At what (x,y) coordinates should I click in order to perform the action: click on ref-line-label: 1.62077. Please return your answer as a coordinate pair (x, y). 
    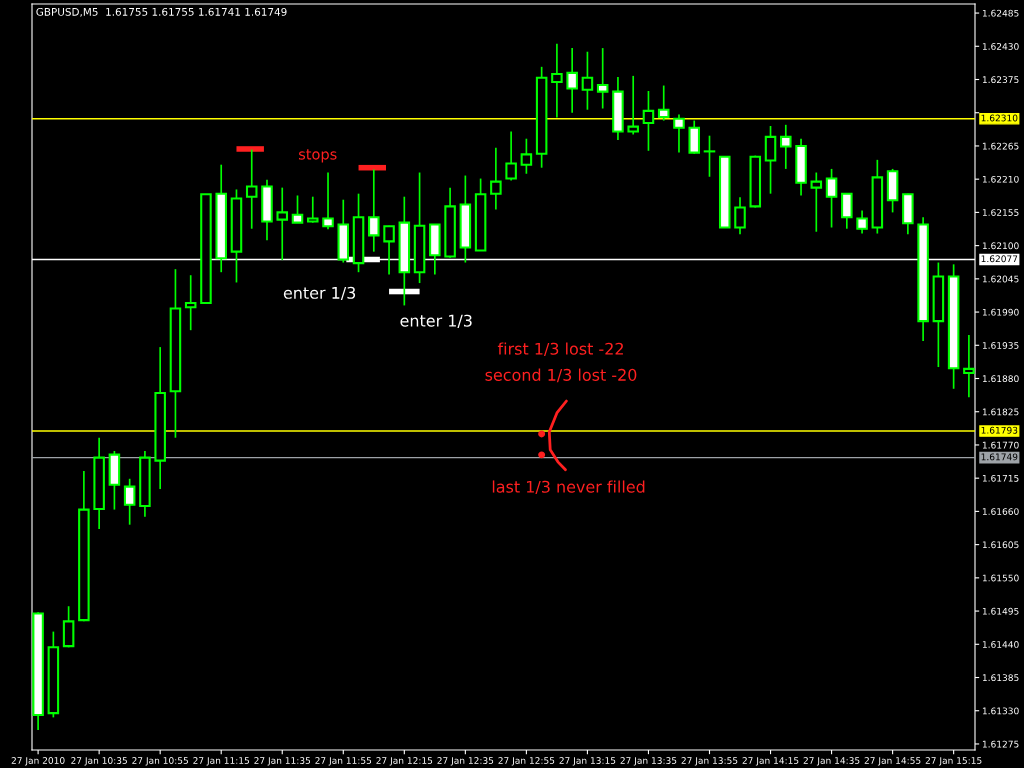
    Looking at the image, I should click on (999, 259).